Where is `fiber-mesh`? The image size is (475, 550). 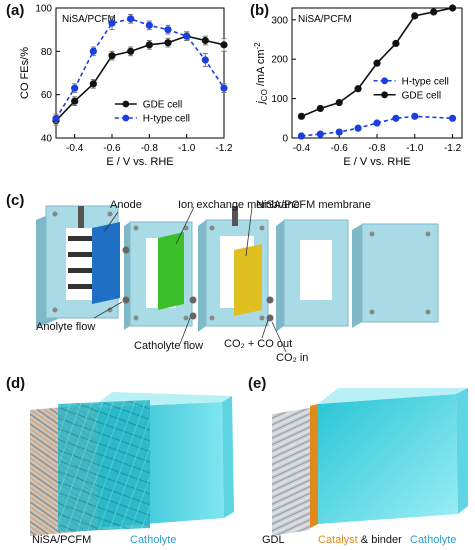 fiber-mesh is located at coordinates (104, 466).